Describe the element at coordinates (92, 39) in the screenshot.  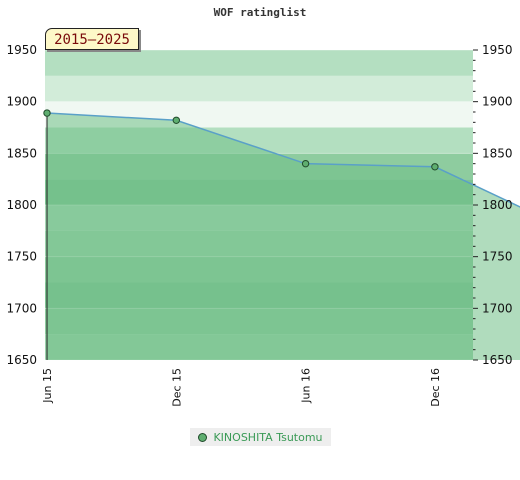
I see `period-badge: 2015–2025` at that location.